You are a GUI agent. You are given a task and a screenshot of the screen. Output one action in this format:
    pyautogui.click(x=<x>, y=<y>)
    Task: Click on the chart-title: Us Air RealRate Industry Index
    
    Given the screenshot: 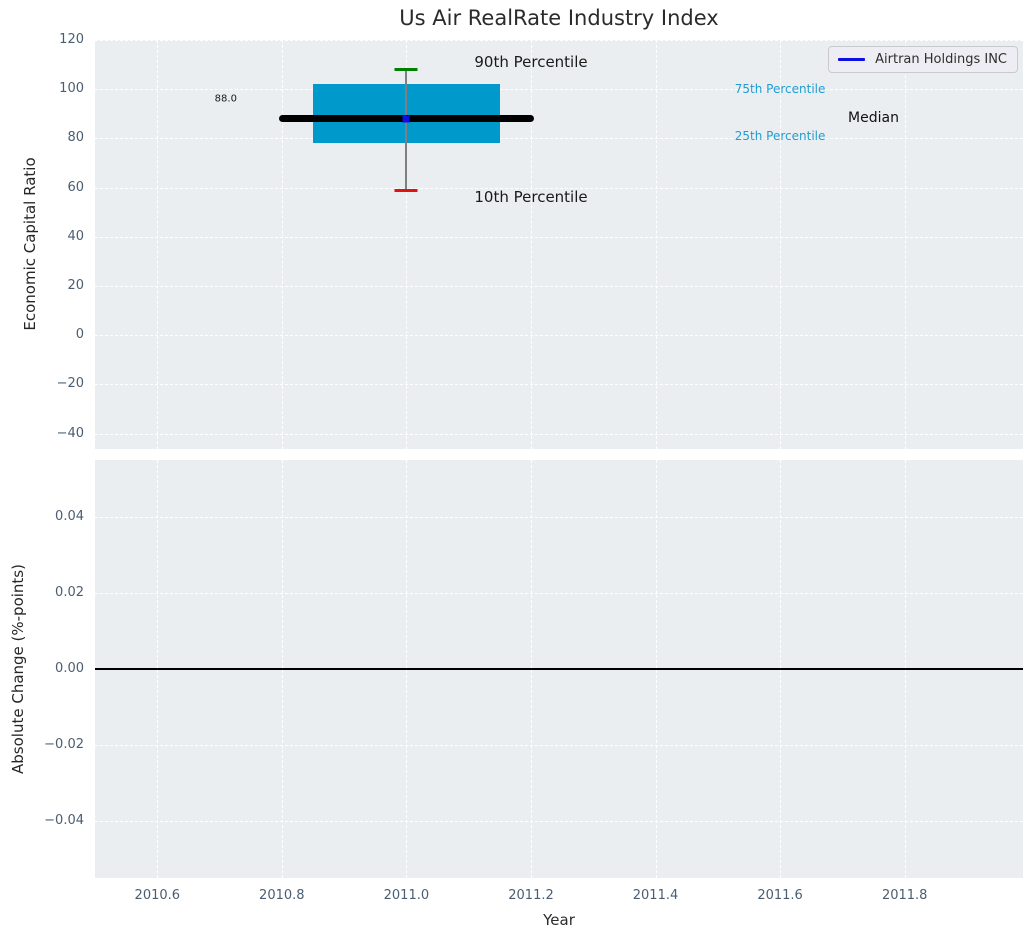 What is the action you would take?
    pyautogui.click(x=559, y=18)
    